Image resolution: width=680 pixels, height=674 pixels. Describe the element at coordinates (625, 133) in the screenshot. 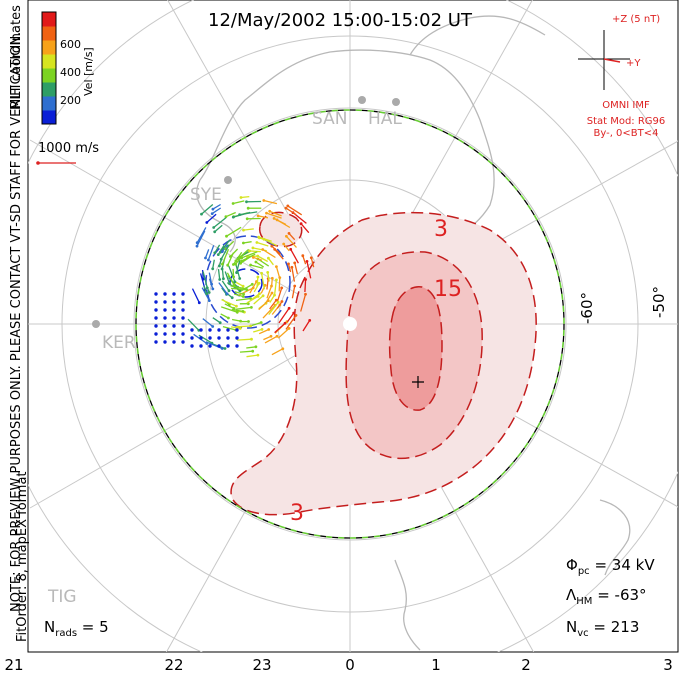

I see `imf-condition: By-, 0<BT<4` at that location.